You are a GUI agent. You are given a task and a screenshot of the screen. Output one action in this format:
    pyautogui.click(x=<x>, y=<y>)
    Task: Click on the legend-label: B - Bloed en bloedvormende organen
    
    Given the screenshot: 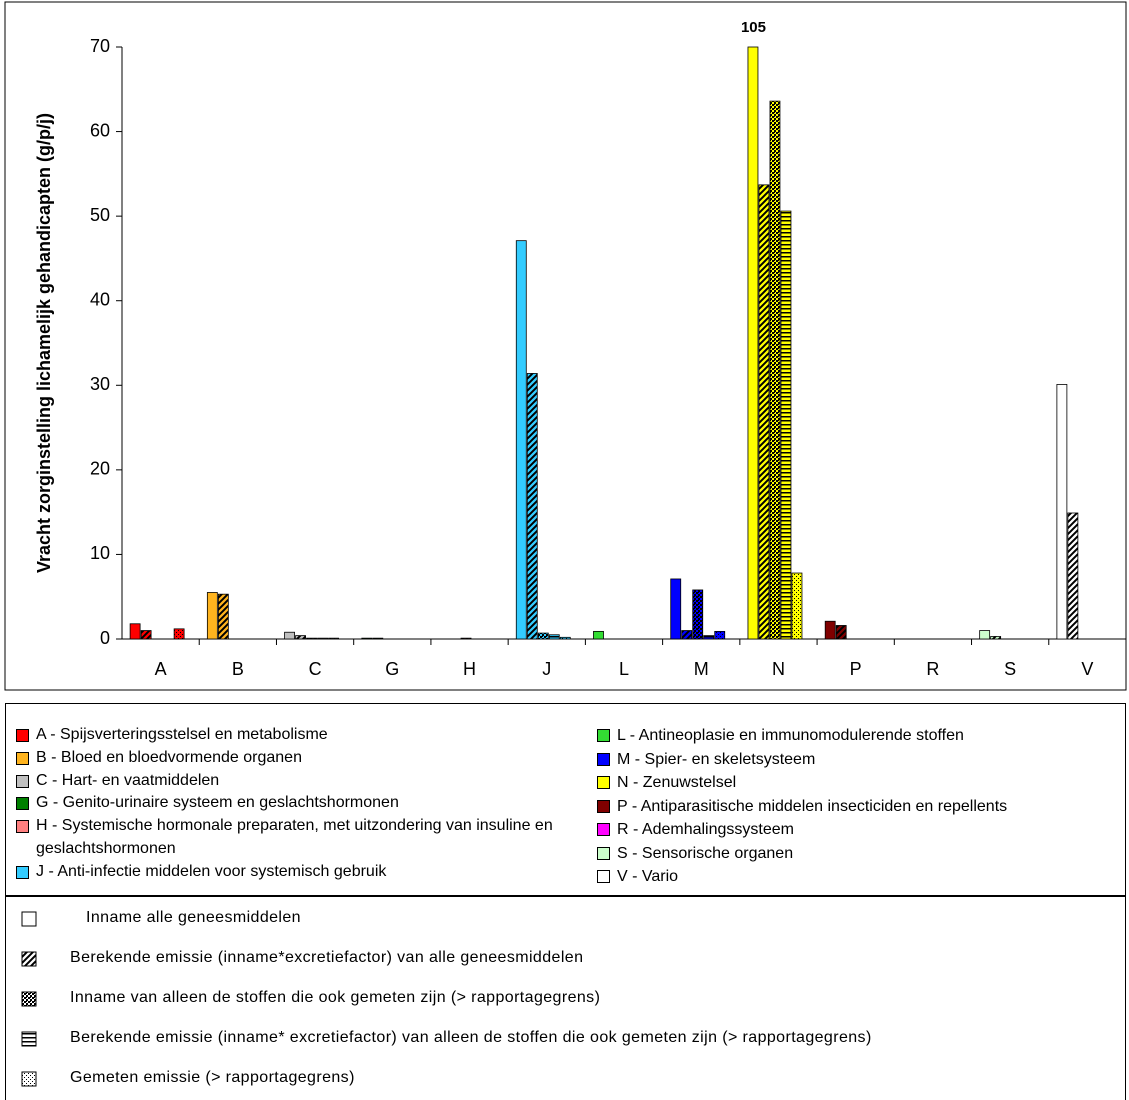 What is the action you would take?
    pyautogui.click(x=169, y=757)
    